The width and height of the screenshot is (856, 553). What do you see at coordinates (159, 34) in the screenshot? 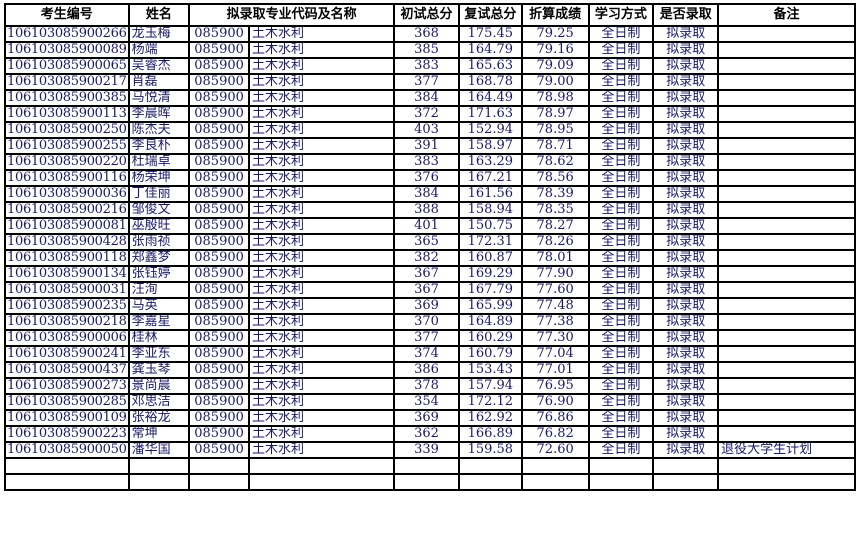
I see `cell-name: 龙玉梅` at bounding box center [159, 34].